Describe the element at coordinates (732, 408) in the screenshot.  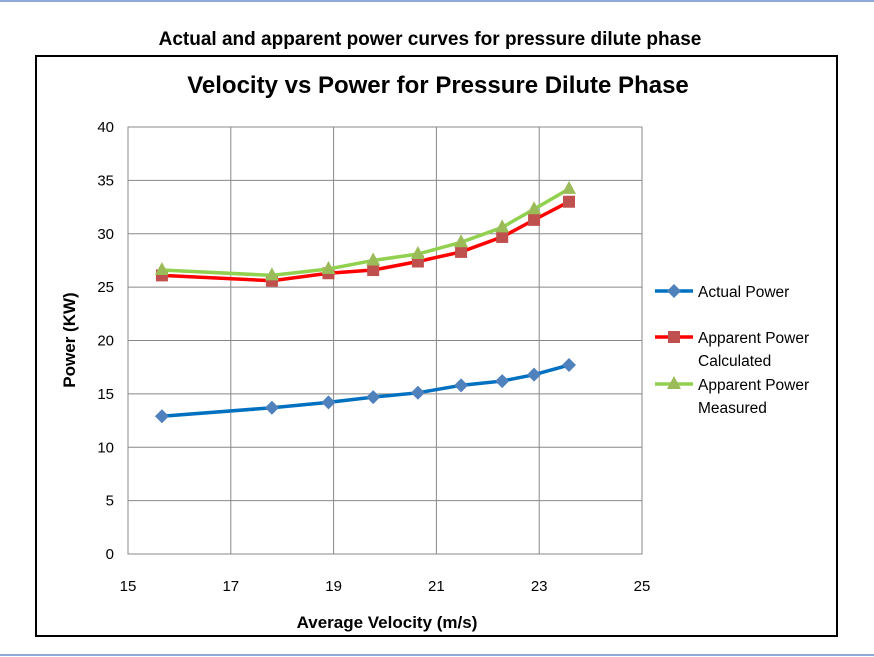
I see `legend-label-2: Measured` at that location.